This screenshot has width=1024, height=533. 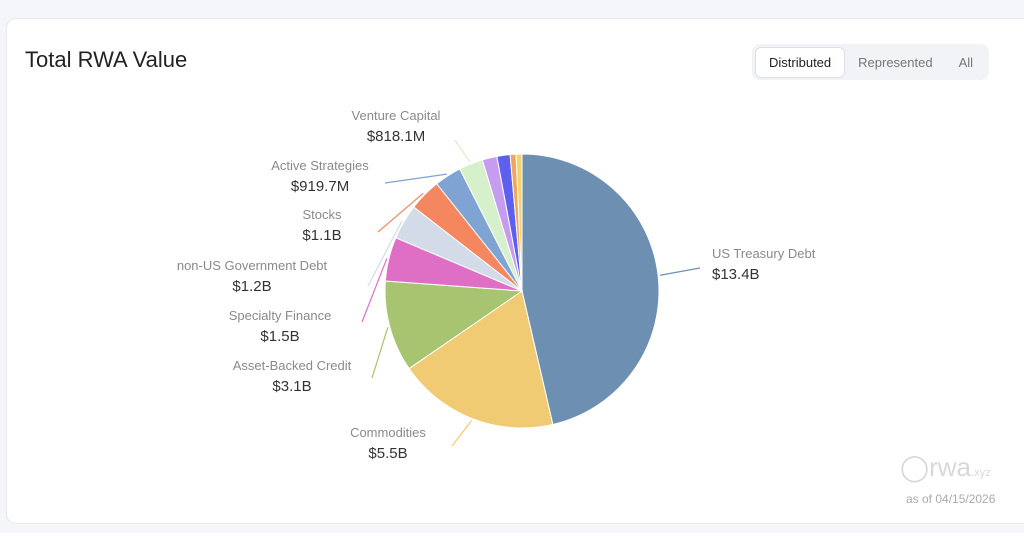 I want to click on slice-label: US Treasury Debt, so click(x=764, y=253).